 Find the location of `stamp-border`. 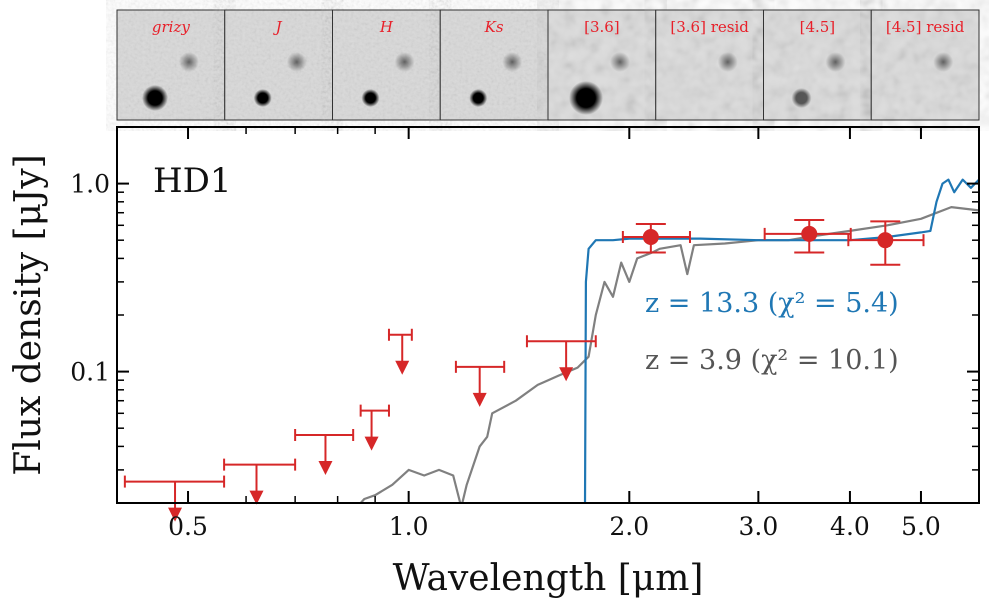

stamp-border is located at coordinates (925, 65).